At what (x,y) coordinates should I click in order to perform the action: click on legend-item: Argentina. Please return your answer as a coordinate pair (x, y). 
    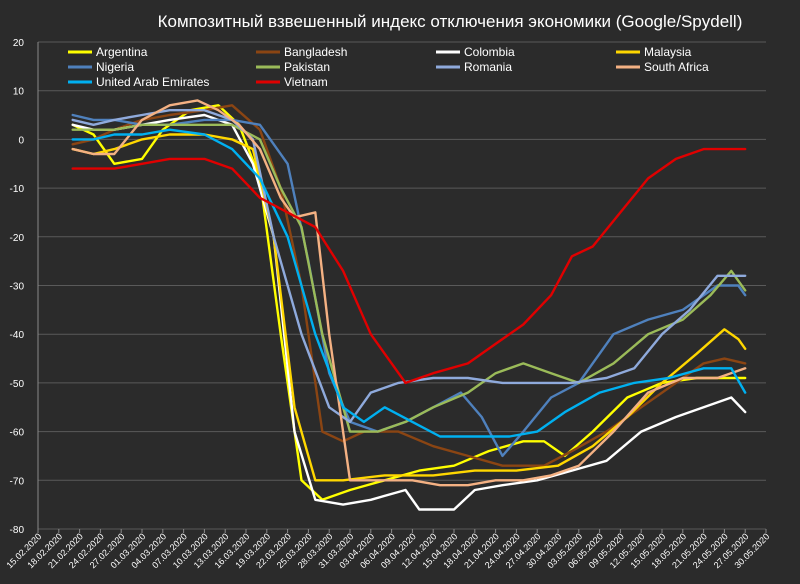
    Looking at the image, I should click on (108, 52).